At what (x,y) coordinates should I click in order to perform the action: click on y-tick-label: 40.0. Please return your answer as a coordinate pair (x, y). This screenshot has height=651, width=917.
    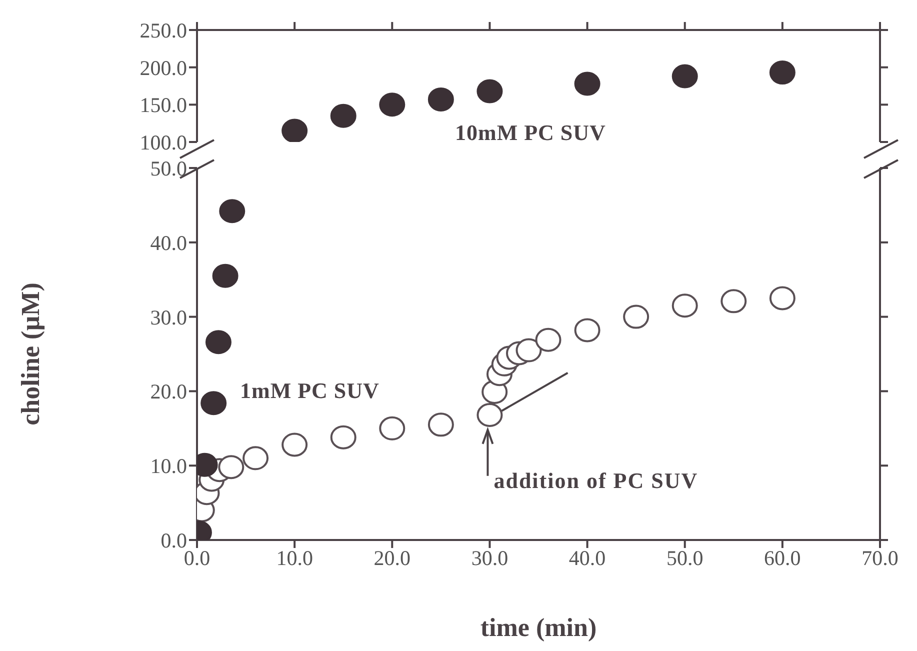
    Looking at the image, I should click on (168, 242).